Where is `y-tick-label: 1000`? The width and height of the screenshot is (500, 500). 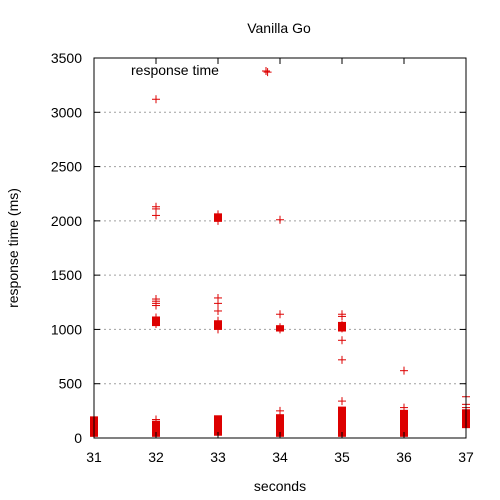
y-tick-label: 1000 is located at coordinates (66, 329).